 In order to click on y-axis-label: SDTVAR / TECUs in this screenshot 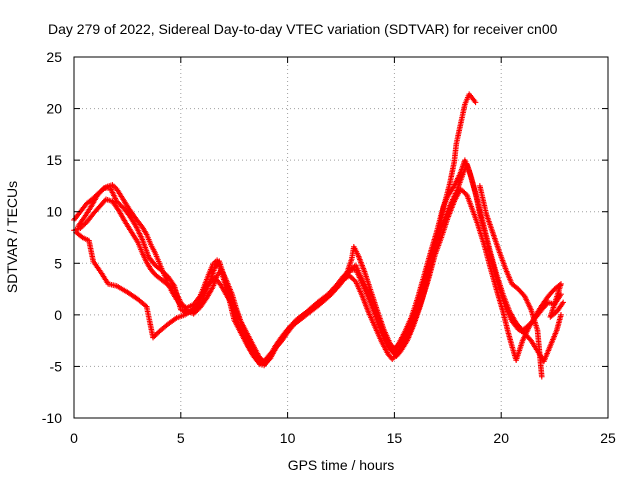, I will do `click(12, 237)`.